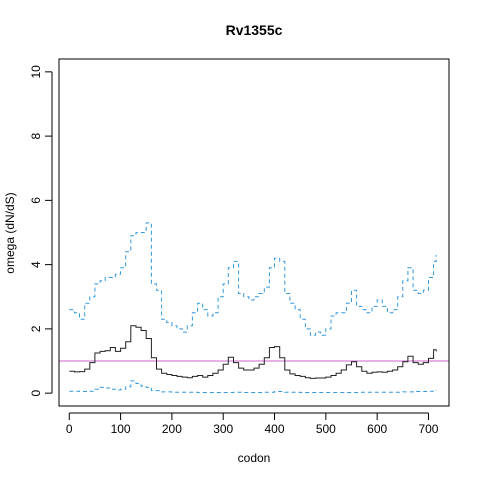  What do you see at coordinates (36, 200) in the screenshot?
I see `y-tick-label: 6` at bounding box center [36, 200].